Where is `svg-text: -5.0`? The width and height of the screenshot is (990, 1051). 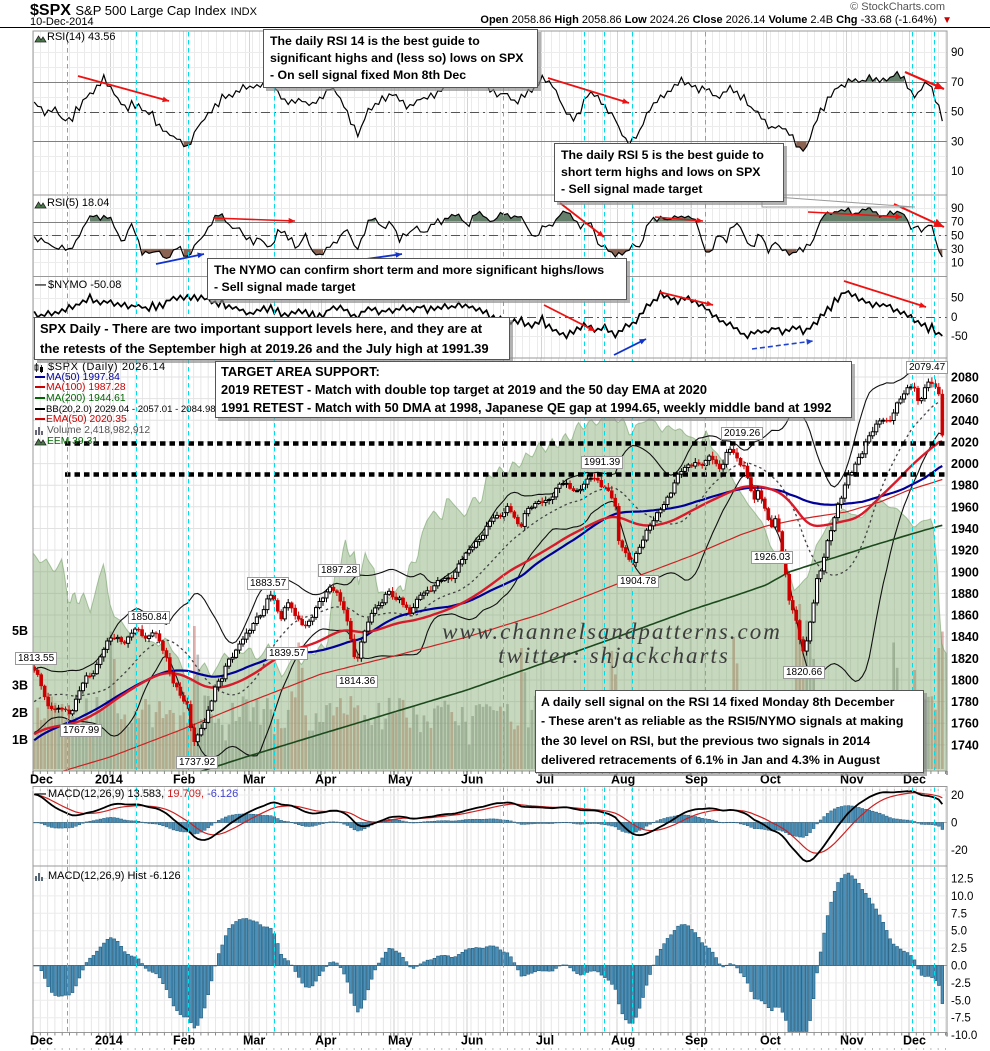
svg-text: -5.0 is located at coordinates (961, 1001).